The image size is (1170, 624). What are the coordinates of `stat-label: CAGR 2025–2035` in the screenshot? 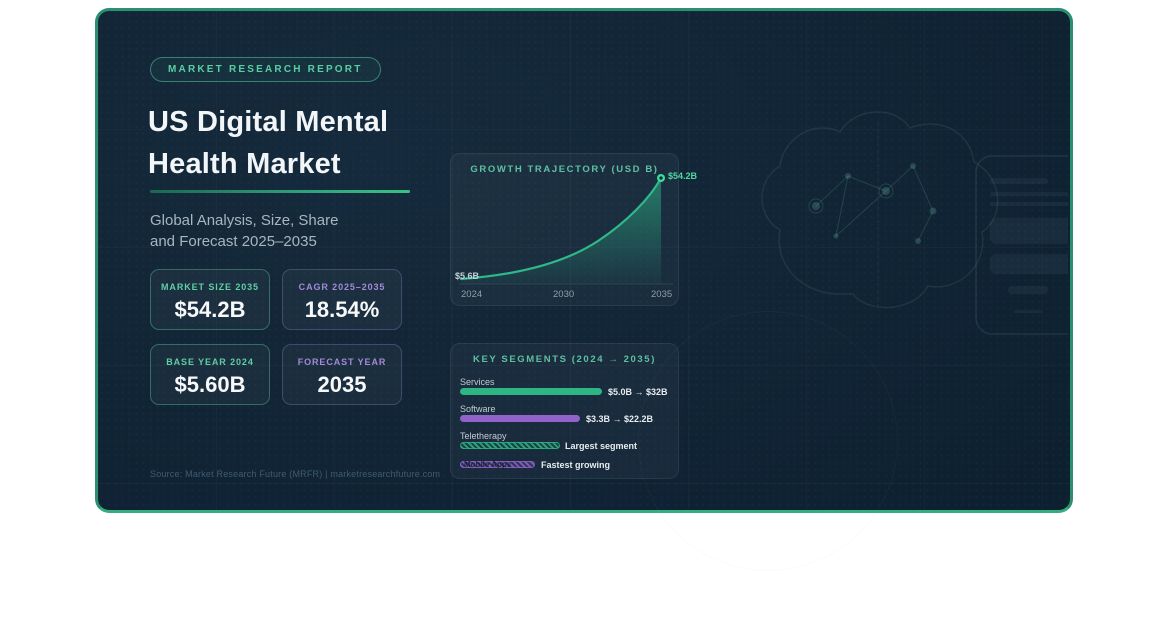 It's located at (342, 287).